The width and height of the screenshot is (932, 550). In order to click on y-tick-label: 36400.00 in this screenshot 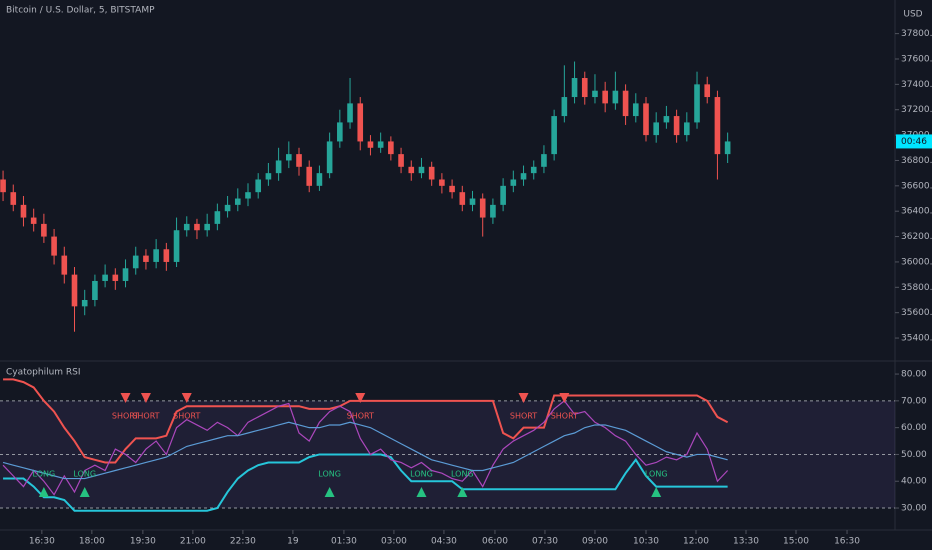, I will do `click(916, 212)`.